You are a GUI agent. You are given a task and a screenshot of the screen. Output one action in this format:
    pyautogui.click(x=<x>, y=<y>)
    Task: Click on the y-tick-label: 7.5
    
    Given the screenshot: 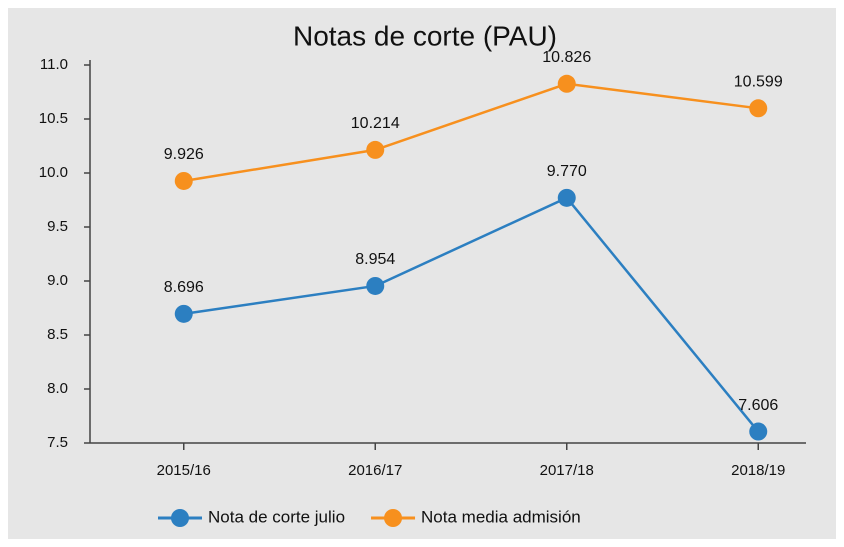 What is the action you would take?
    pyautogui.click(x=57, y=442)
    